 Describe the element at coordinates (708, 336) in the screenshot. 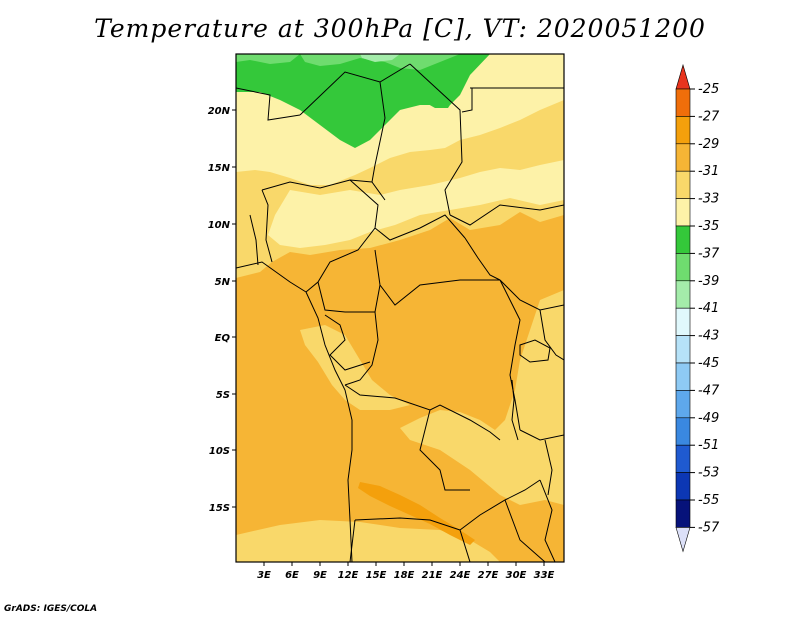

I see `colorbar-label: -43` at that location.